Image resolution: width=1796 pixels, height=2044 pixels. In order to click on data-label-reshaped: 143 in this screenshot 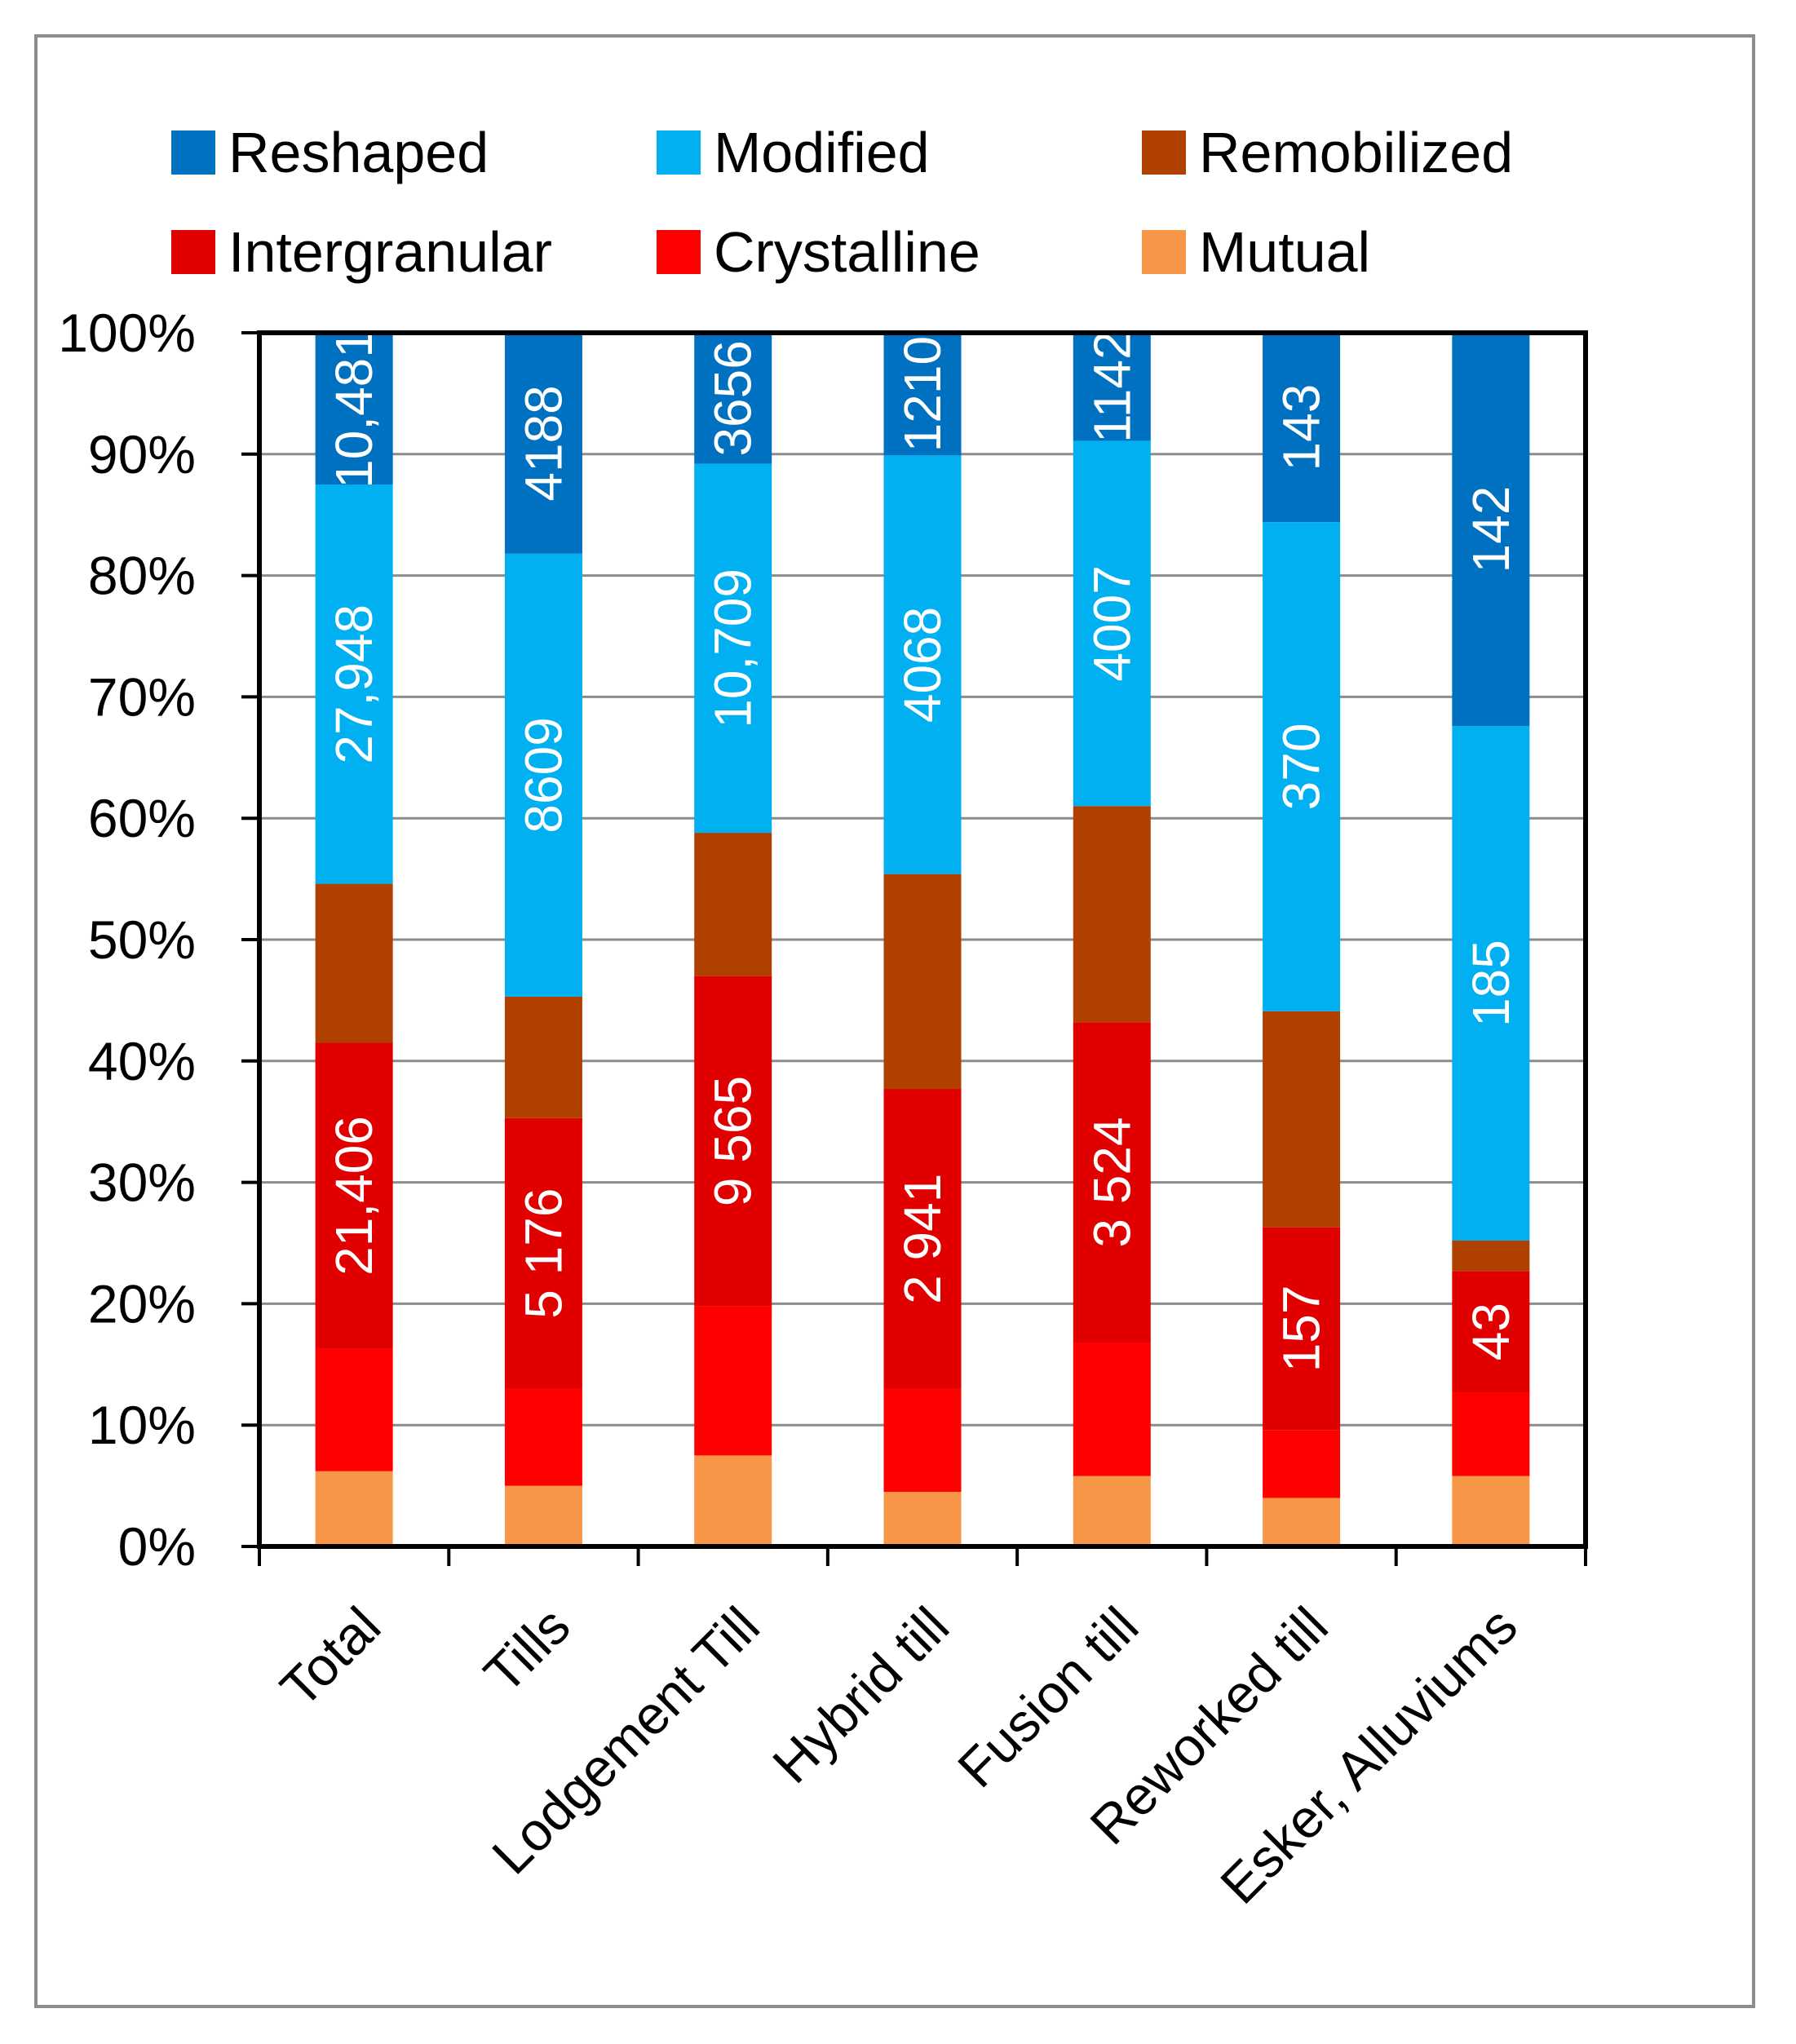, I will do `click(1301, 427)`.